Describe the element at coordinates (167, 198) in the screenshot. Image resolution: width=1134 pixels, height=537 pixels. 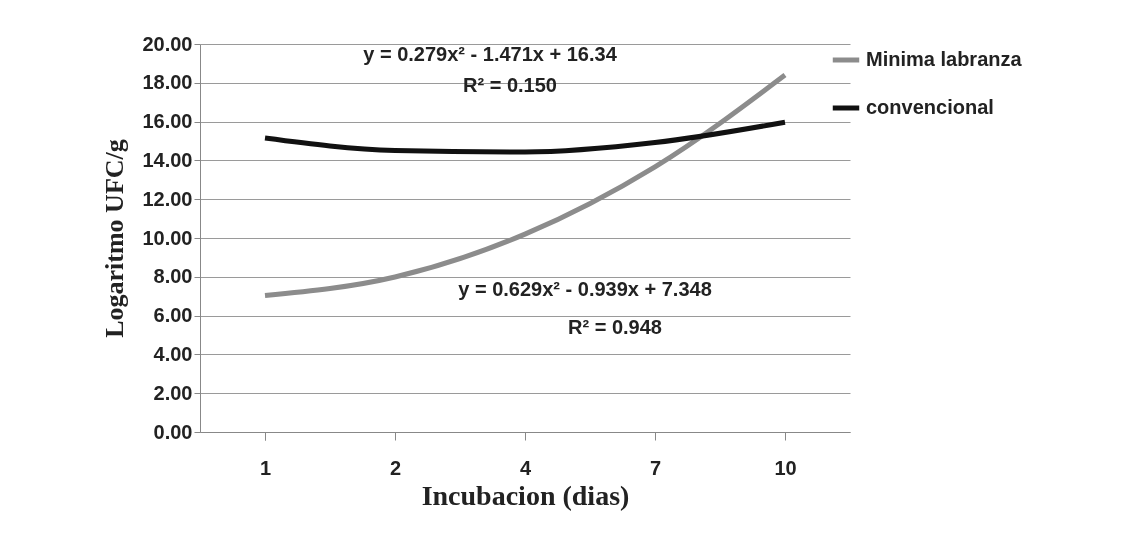
I see `y-tick-label: 12.00` at that location.